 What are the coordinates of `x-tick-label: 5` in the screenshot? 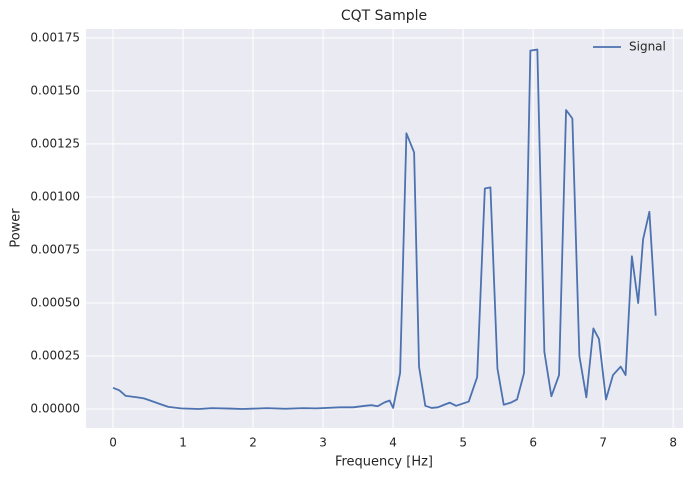 It's located at (463, 443).